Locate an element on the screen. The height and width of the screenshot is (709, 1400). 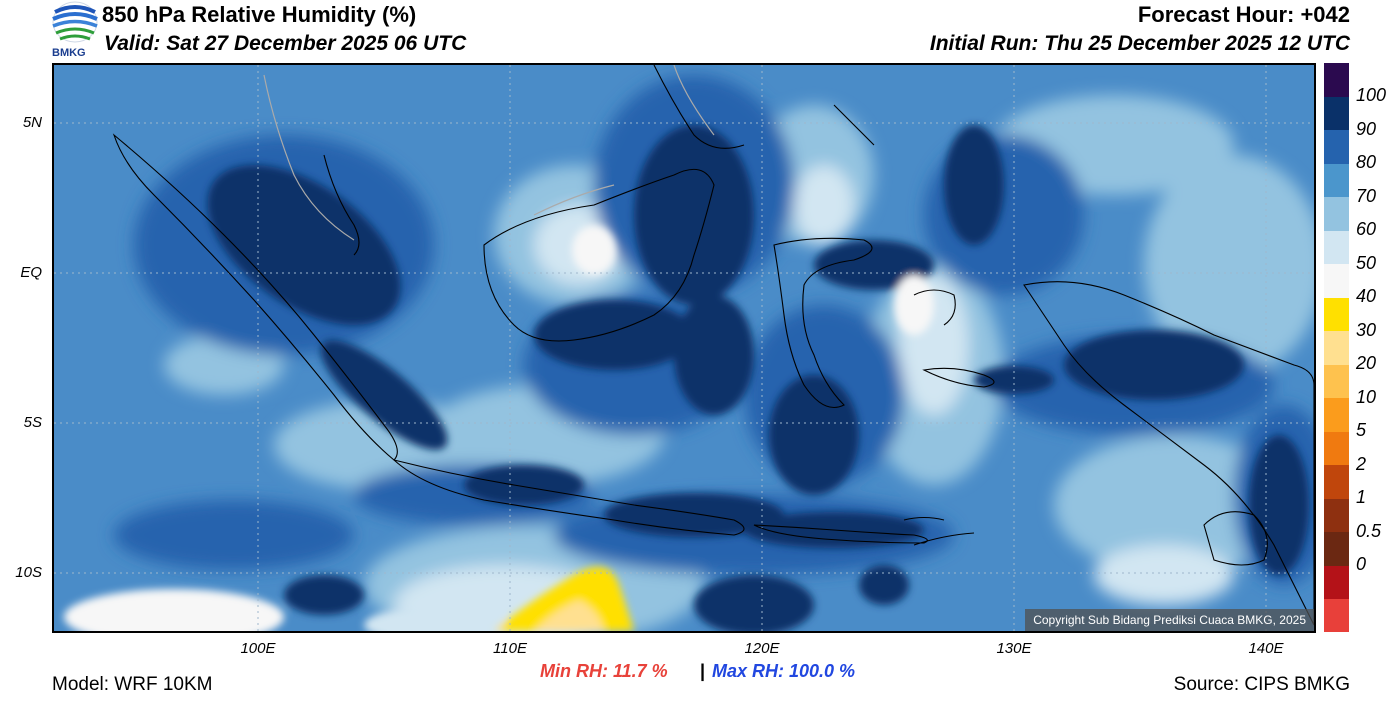
lat-label-5n: 5N is located at coordinates (32, 122).